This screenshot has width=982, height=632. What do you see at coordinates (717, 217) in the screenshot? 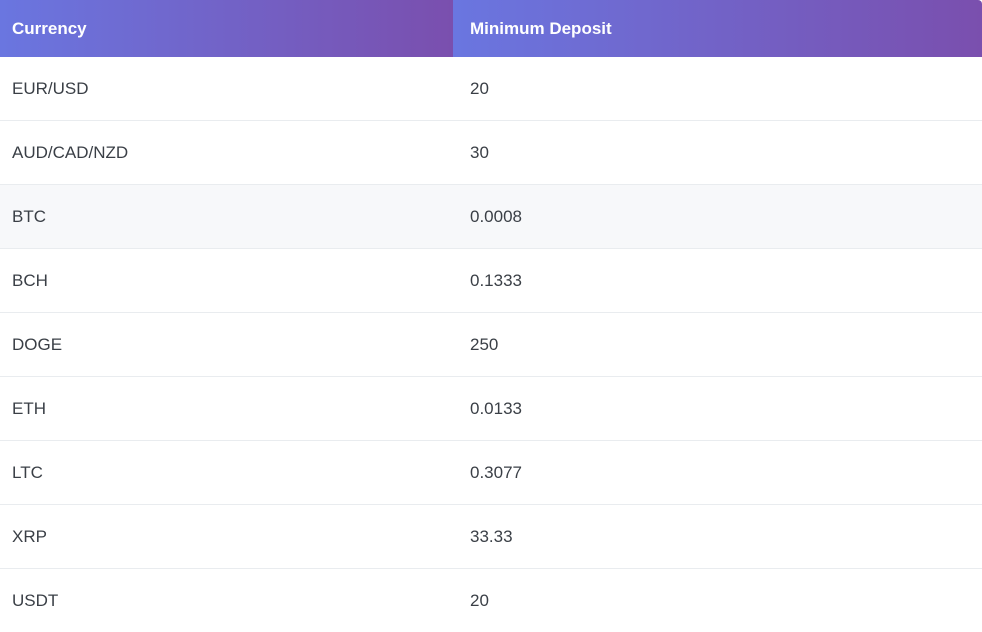
I see `minimum-deposit-cell: 0.0008` at bounding box center [717, 217].